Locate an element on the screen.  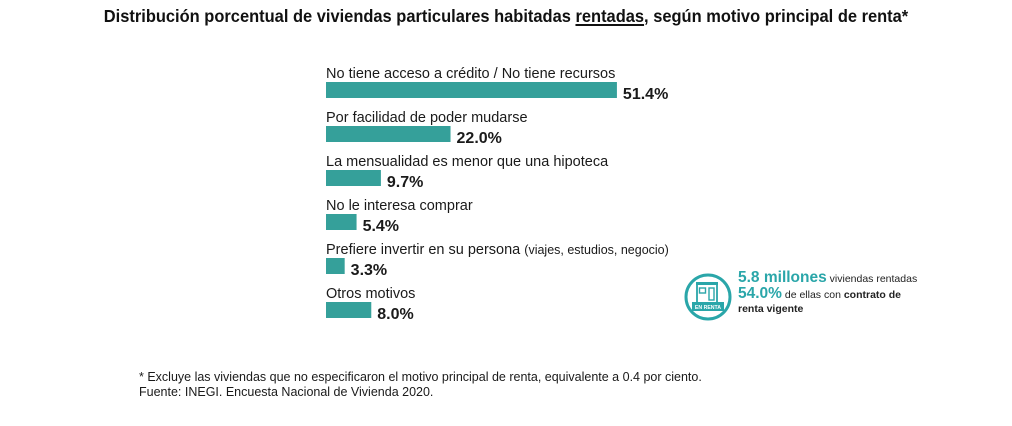
chart-title-underlined: rentadas is located at coordinates (610, 16).